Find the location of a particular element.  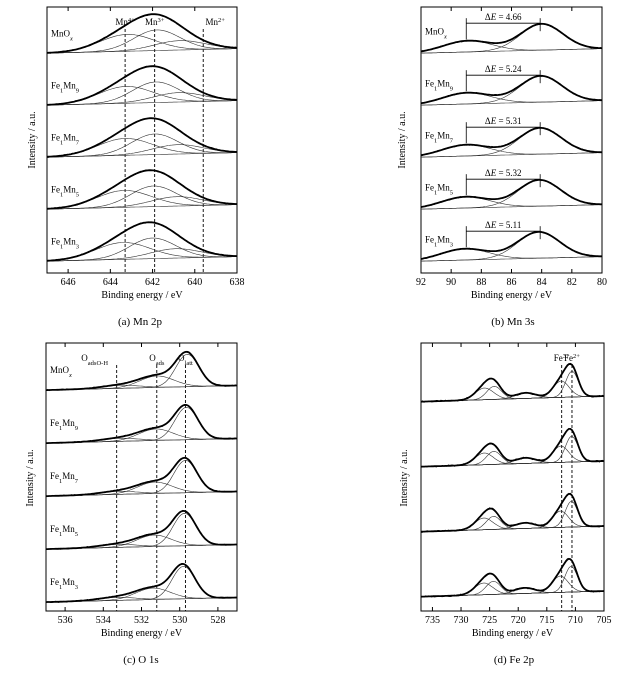

x-tick-label: 530 is located at coordinates (179, 620).